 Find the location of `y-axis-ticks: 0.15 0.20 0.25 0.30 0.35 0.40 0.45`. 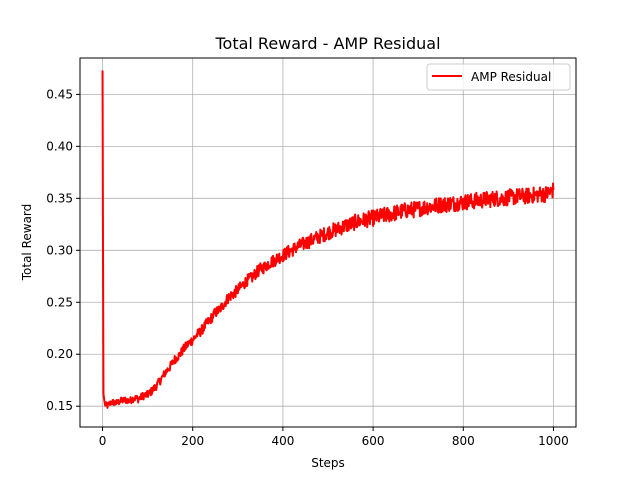

y-axis-ticks: 0.15 0.20 0.25 0.30 0.35 0.40 0.45 is located at coordinates (63, 250).